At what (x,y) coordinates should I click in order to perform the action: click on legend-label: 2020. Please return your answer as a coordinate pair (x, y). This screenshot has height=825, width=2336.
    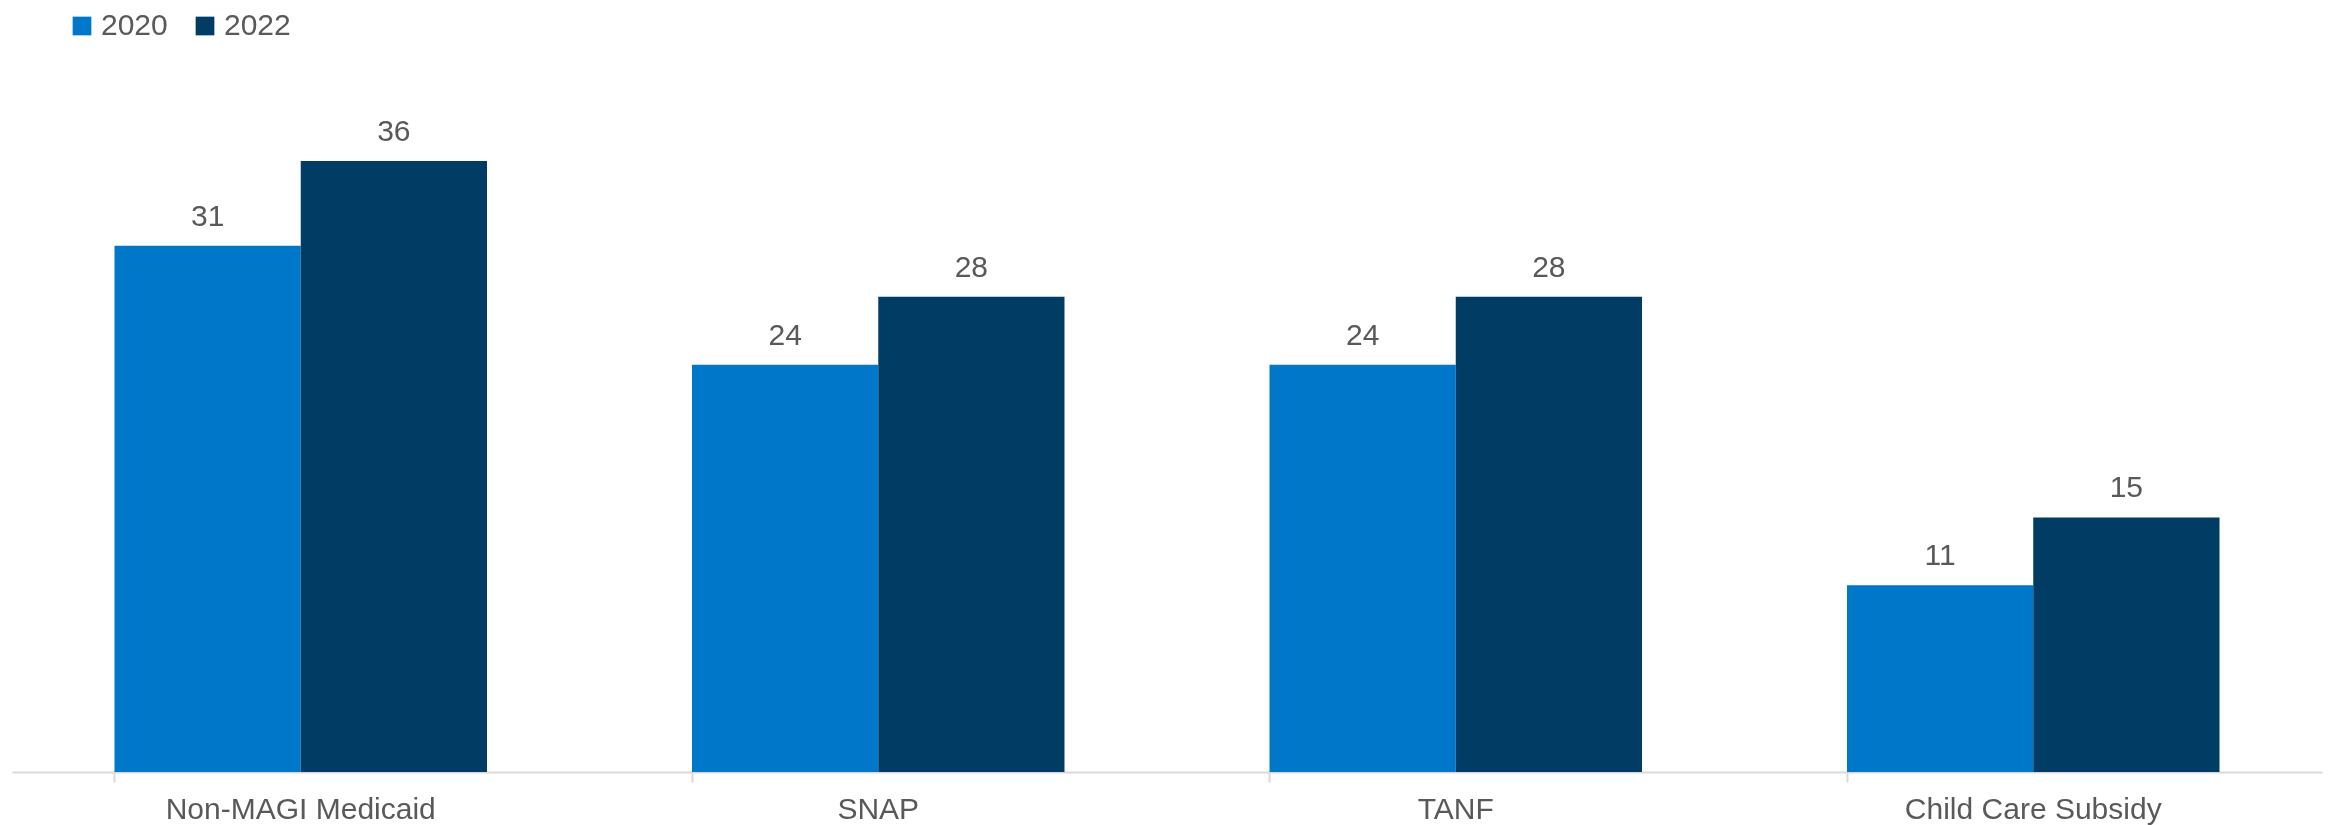
    Looking at the image, I should click on (134, 24).